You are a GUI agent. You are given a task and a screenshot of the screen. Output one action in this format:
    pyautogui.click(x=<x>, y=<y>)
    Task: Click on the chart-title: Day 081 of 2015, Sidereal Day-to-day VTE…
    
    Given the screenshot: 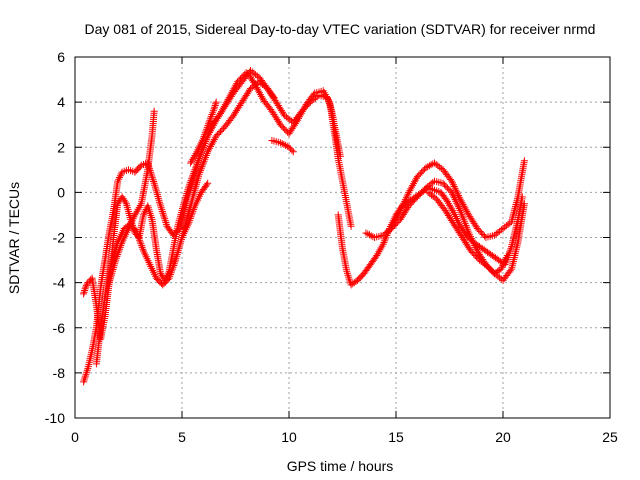 What is the action you would take?
    pyautogui.click(x=340, y=29)
    